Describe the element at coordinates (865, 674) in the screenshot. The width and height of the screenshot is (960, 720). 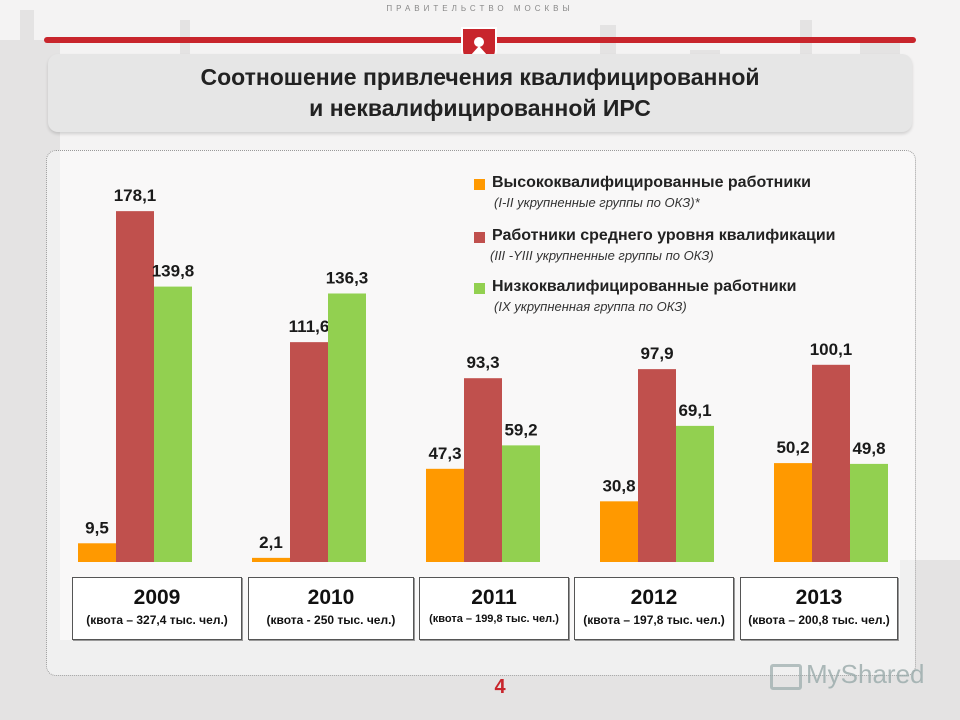
I see `watermark-text: MyShared` at that location.